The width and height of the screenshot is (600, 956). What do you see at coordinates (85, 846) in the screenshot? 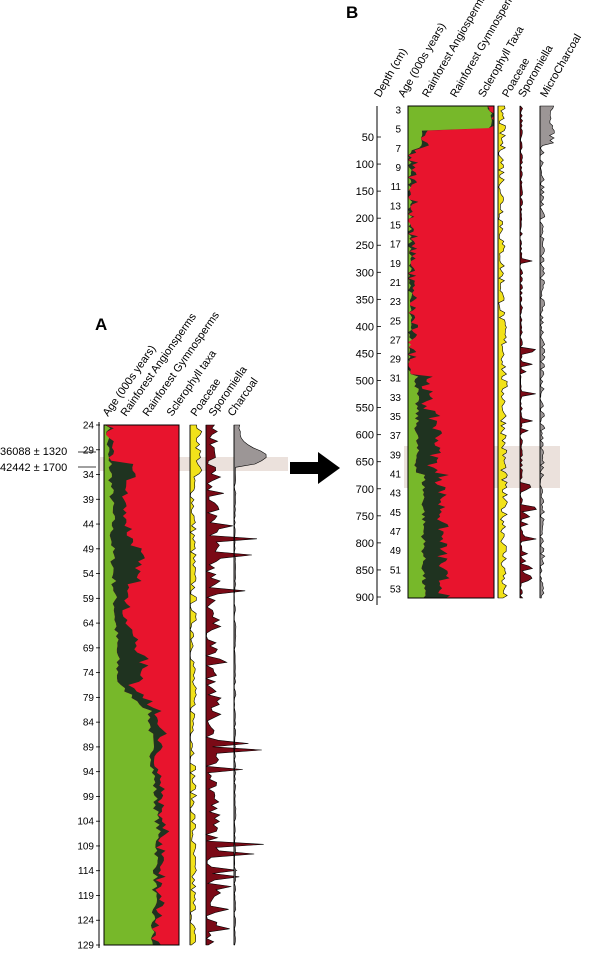
I see `age-tick-label: 109` at bounding box center [85, 846].